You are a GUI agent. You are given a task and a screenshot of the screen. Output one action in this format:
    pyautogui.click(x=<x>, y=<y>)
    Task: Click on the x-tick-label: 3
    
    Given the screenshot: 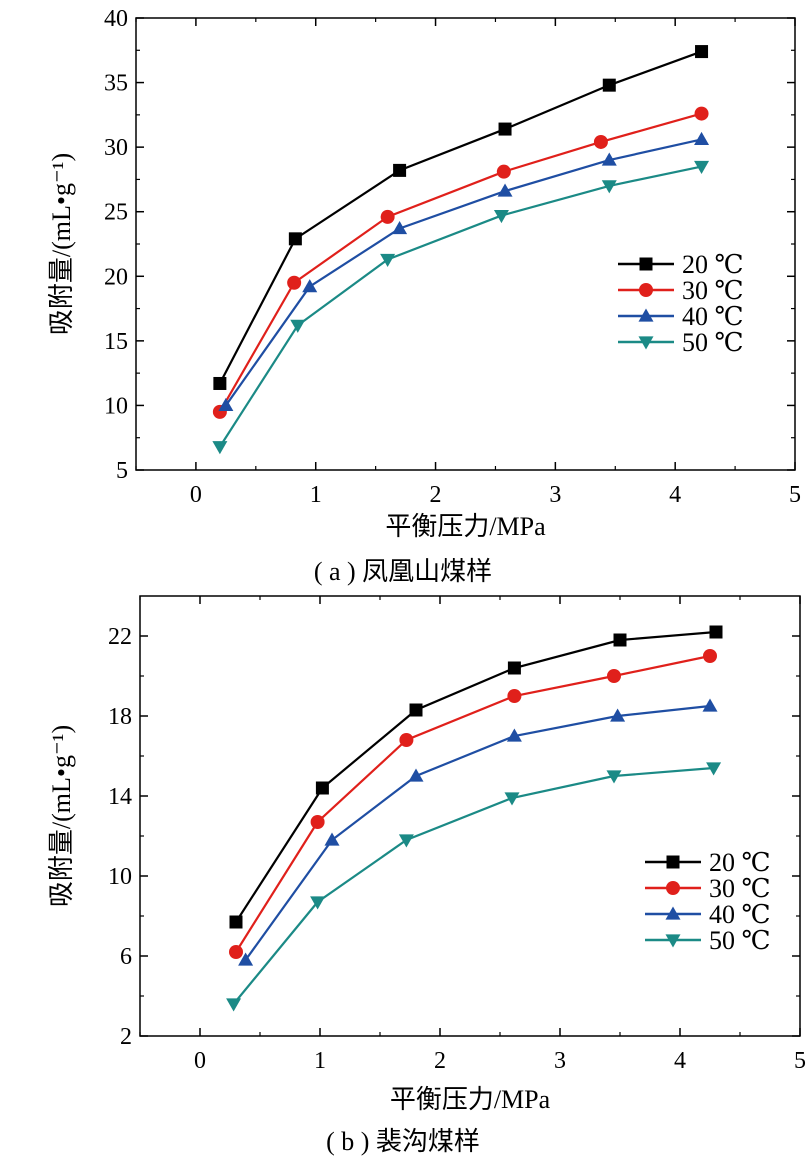 What is the action you would take?
    pyautogui.click(x=560, y=1061)
    